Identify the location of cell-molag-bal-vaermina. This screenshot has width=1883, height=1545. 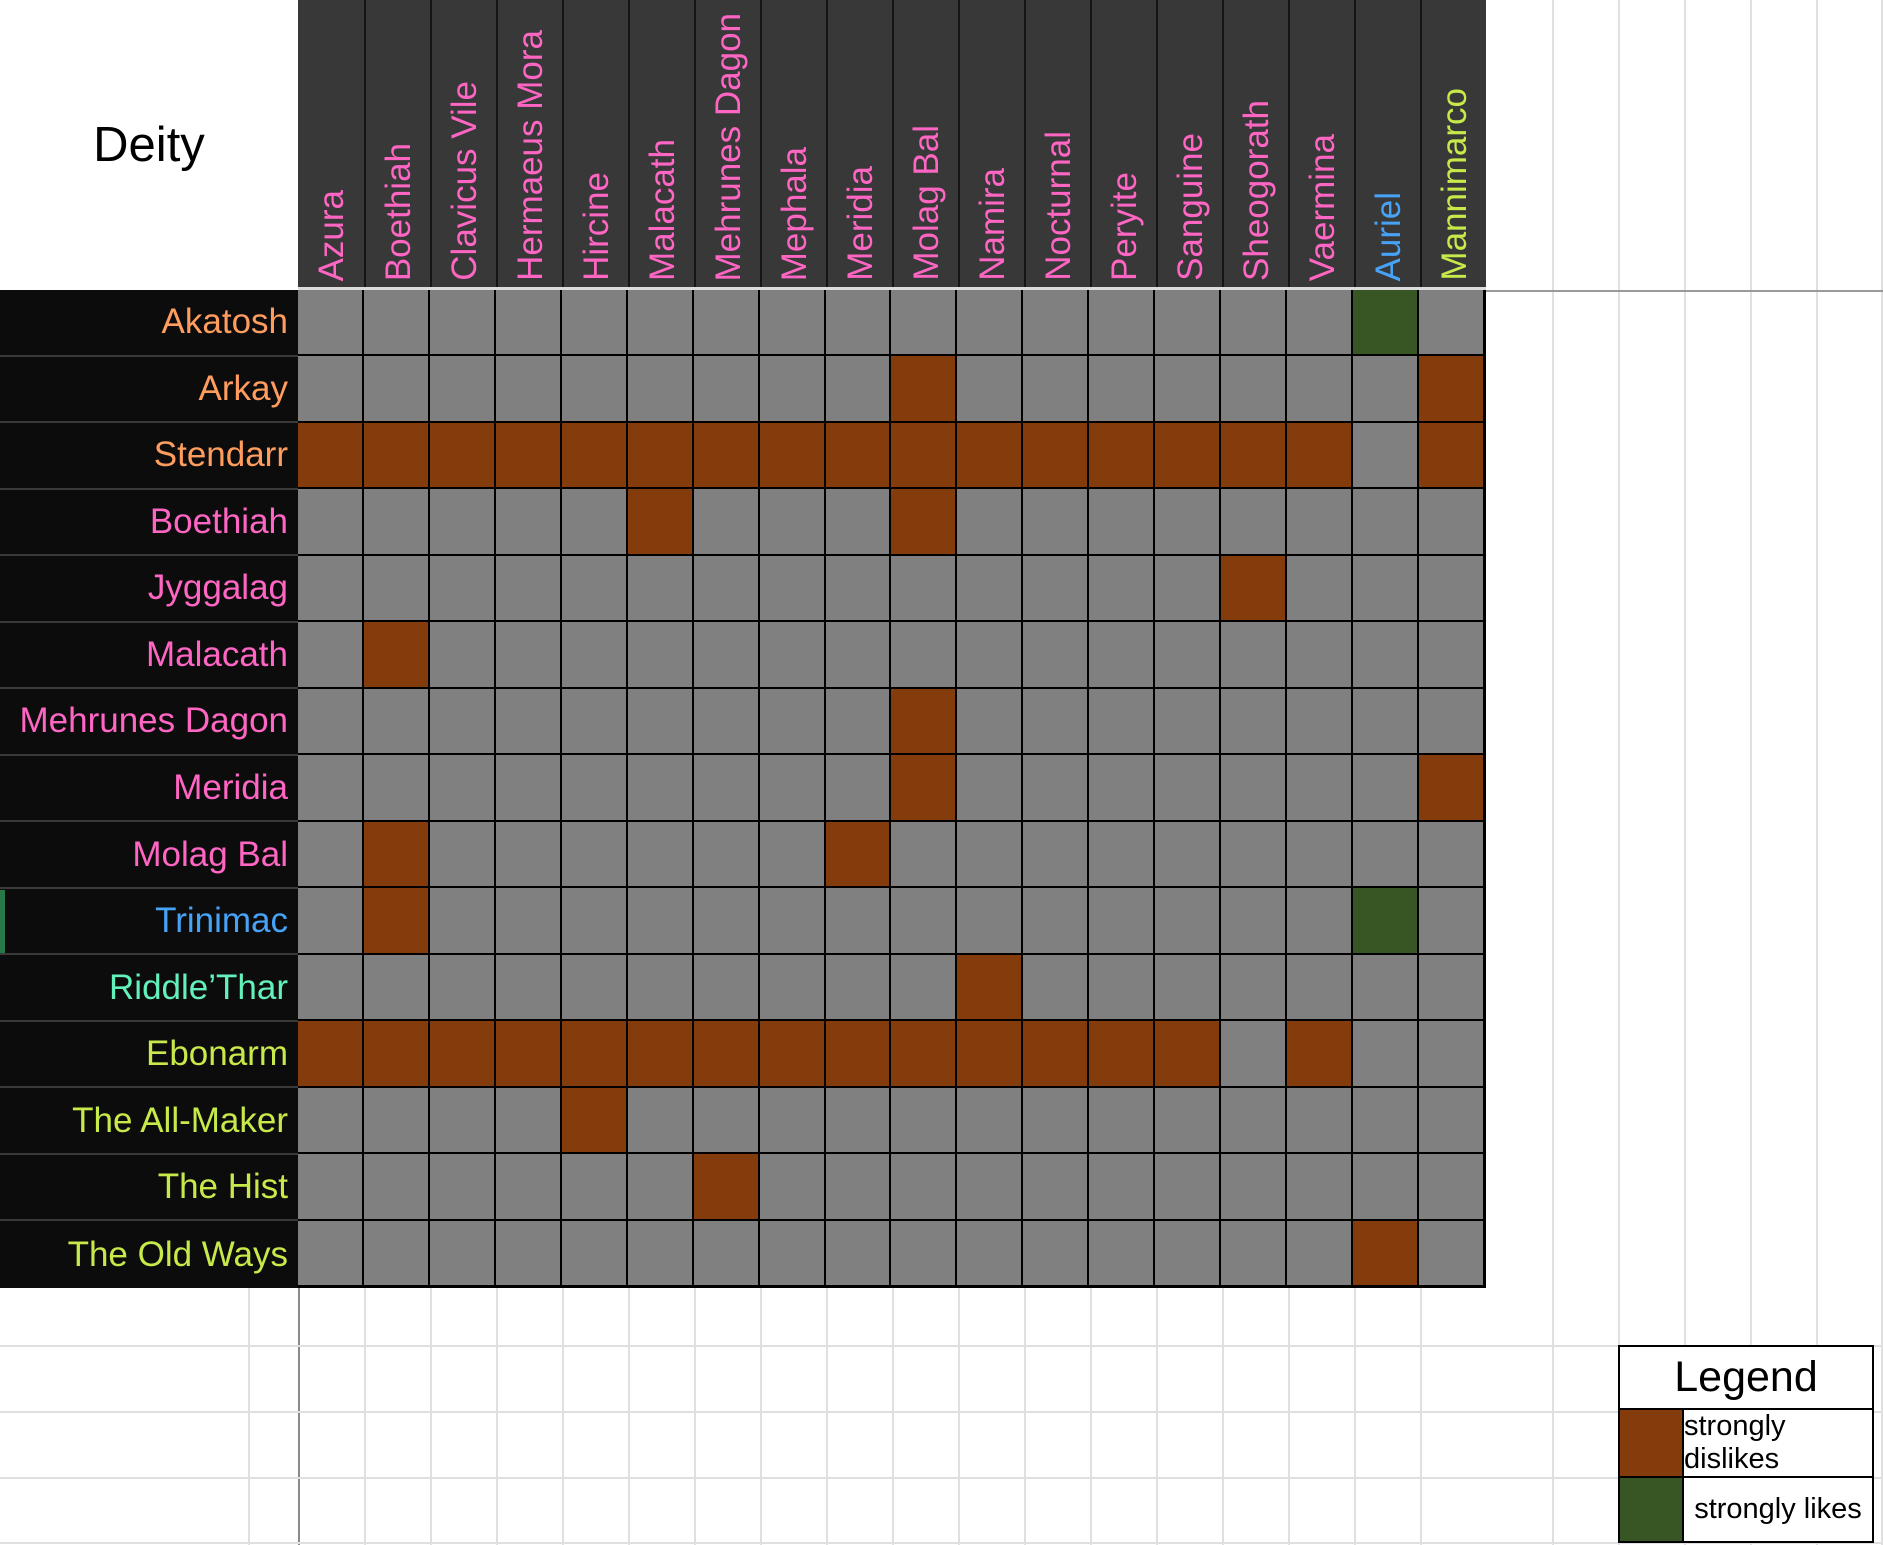
(1319, 854).